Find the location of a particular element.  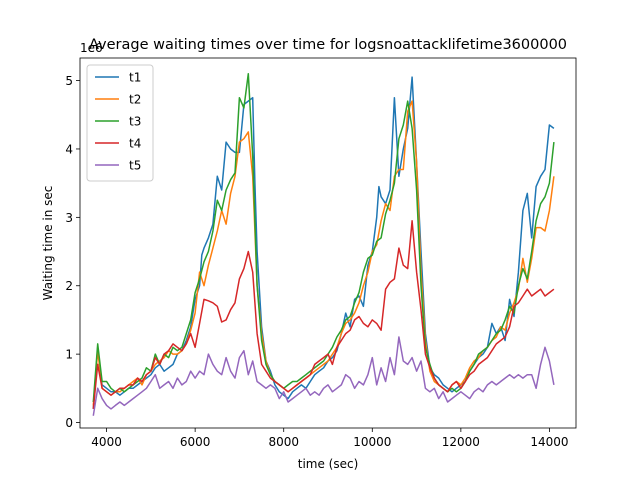

legend-label-t5: t5 is located at coordinates (135, 166).